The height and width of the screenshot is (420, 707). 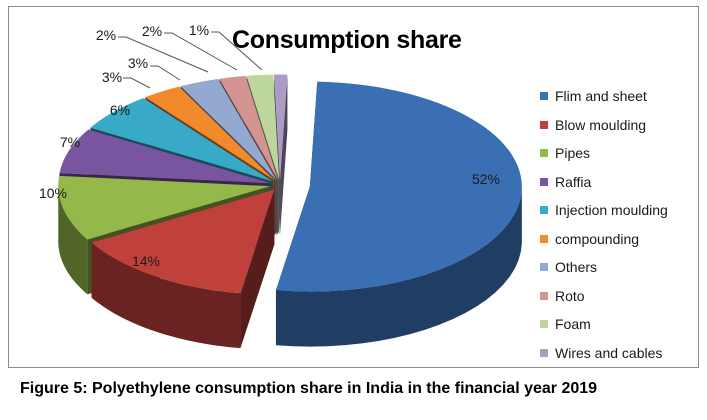 I want to click on chart-title: Consumption share, so click(x=347, y=40).